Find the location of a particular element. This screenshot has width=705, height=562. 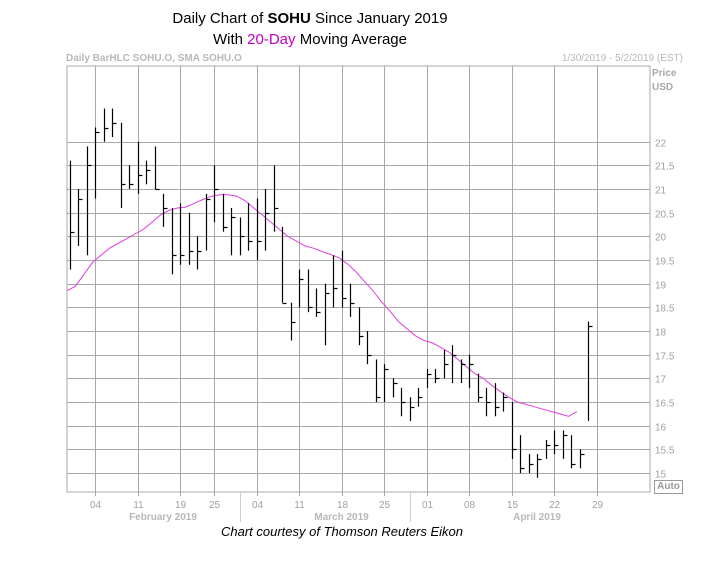

ticker-symbol: SOHU is located at coordinates (289, 18).